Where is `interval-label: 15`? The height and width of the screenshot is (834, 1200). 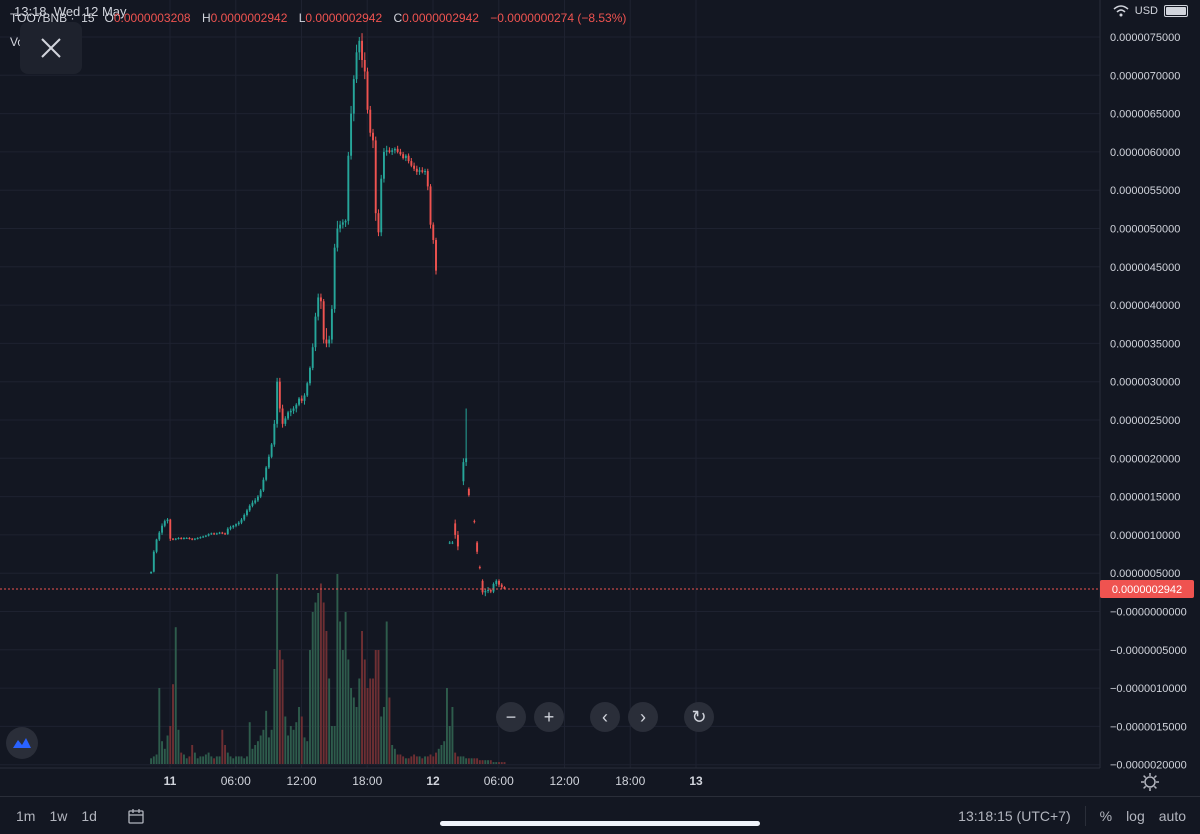 interval-label: 15 is located at coordinates (88, 18).